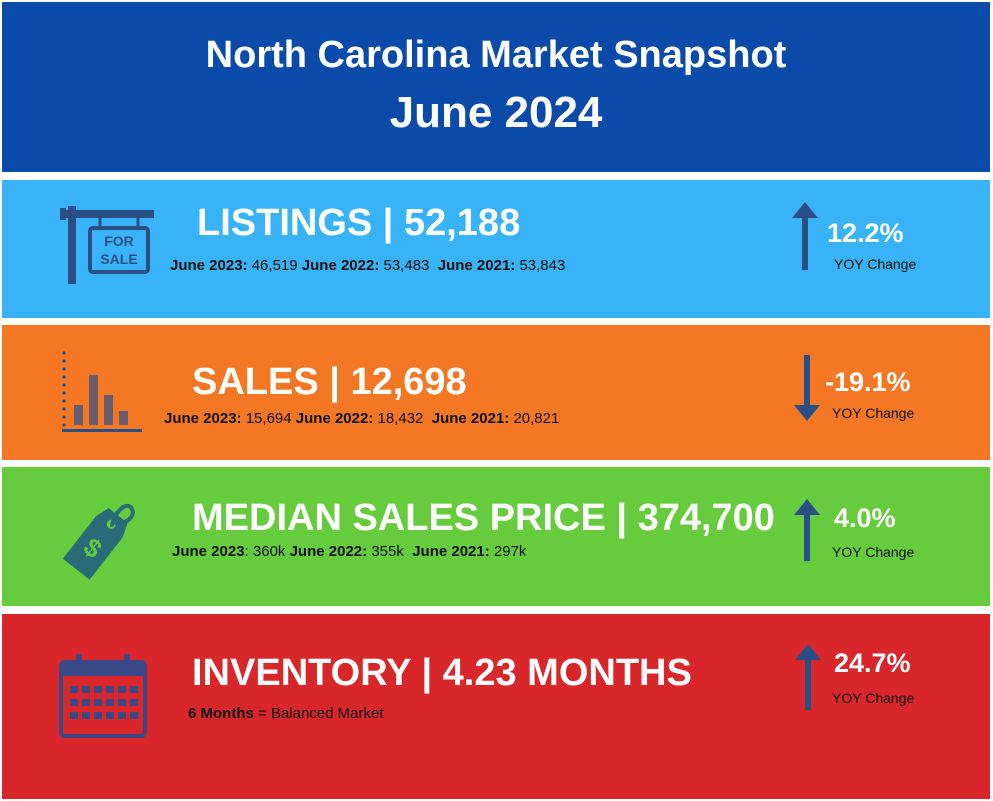 The image size is (993, 801). What do you see at coordinates (496, 55) in the screenshot?
I see `page-title: North Carolina Market Snapshot` at bounding box center [496, 55].